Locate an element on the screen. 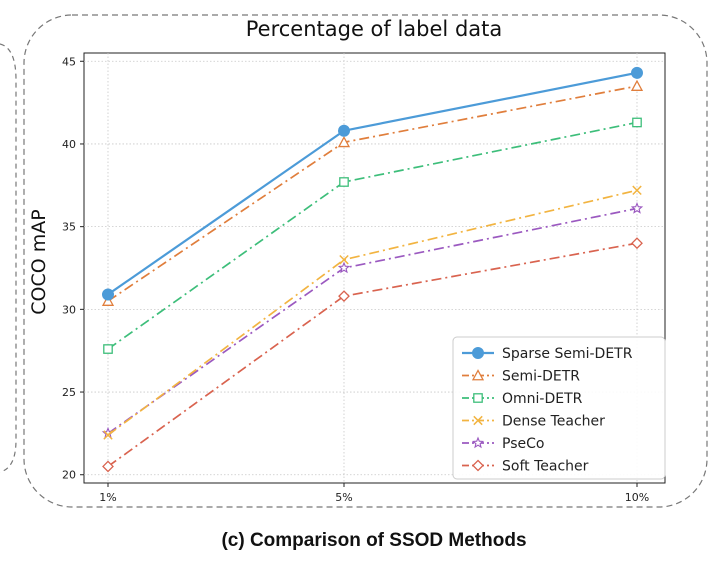 The width and height of the screenshot is (727, 574). legend-entry-sparse-semi-detr: Sparse Semi-DETR is located at coordinates (547, 354).